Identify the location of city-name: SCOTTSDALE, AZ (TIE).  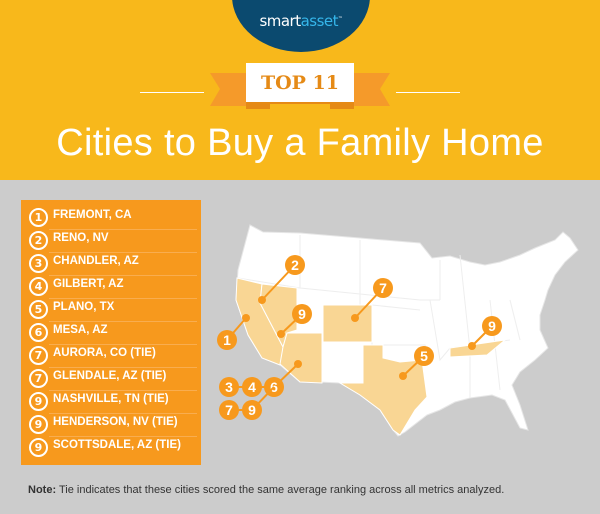
(117, 445).